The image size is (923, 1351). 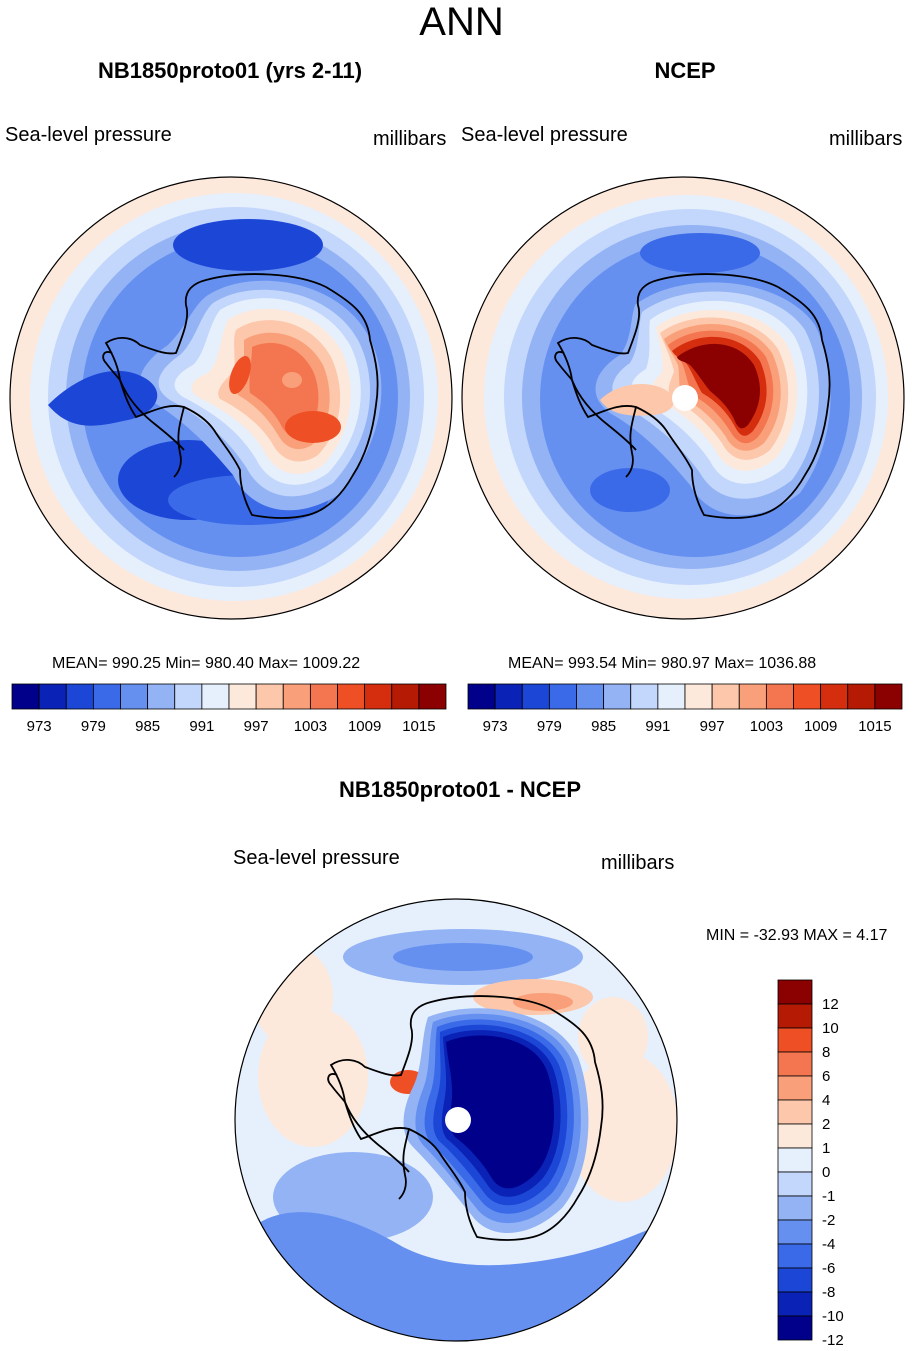 I want to click on model-stats: MEAN= 990.25 Min= 980.40 Max= 1009.22, so click(x=206, y=663).